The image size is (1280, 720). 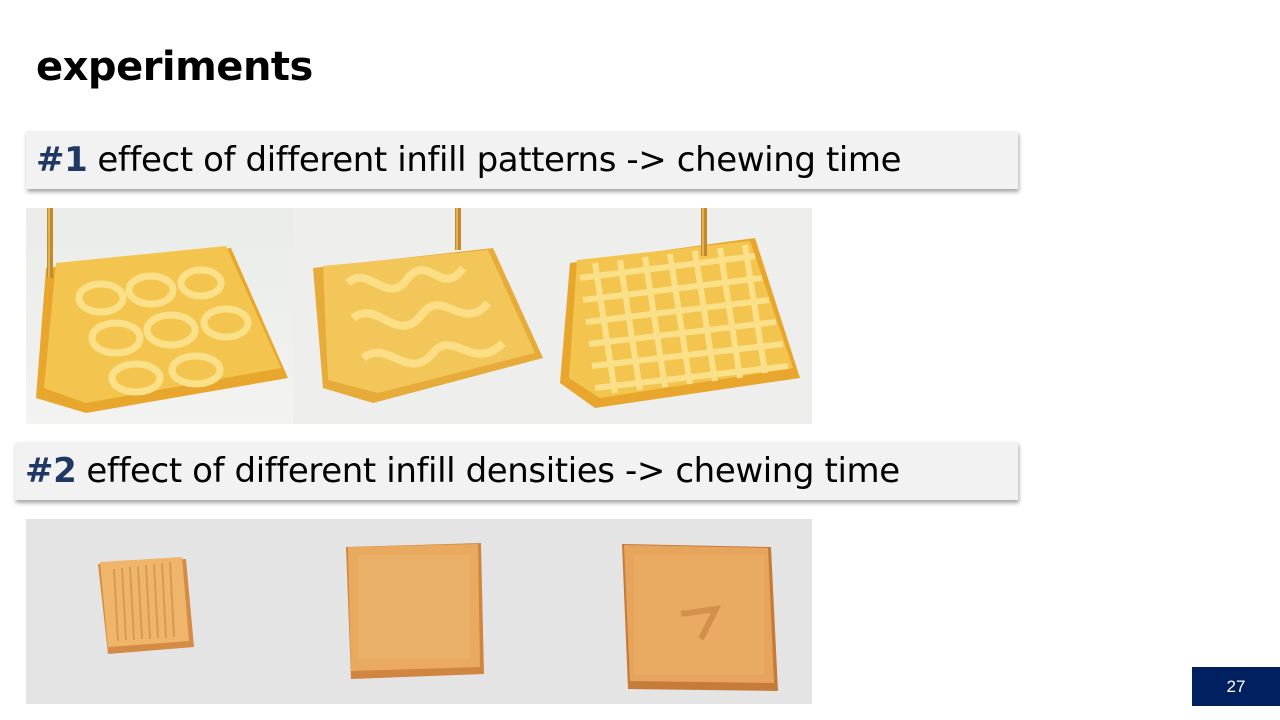 What do you see at coordinates (174, 67) in the screenshot?
I see `slide-title: experiments` at bounding box center [174, 67].